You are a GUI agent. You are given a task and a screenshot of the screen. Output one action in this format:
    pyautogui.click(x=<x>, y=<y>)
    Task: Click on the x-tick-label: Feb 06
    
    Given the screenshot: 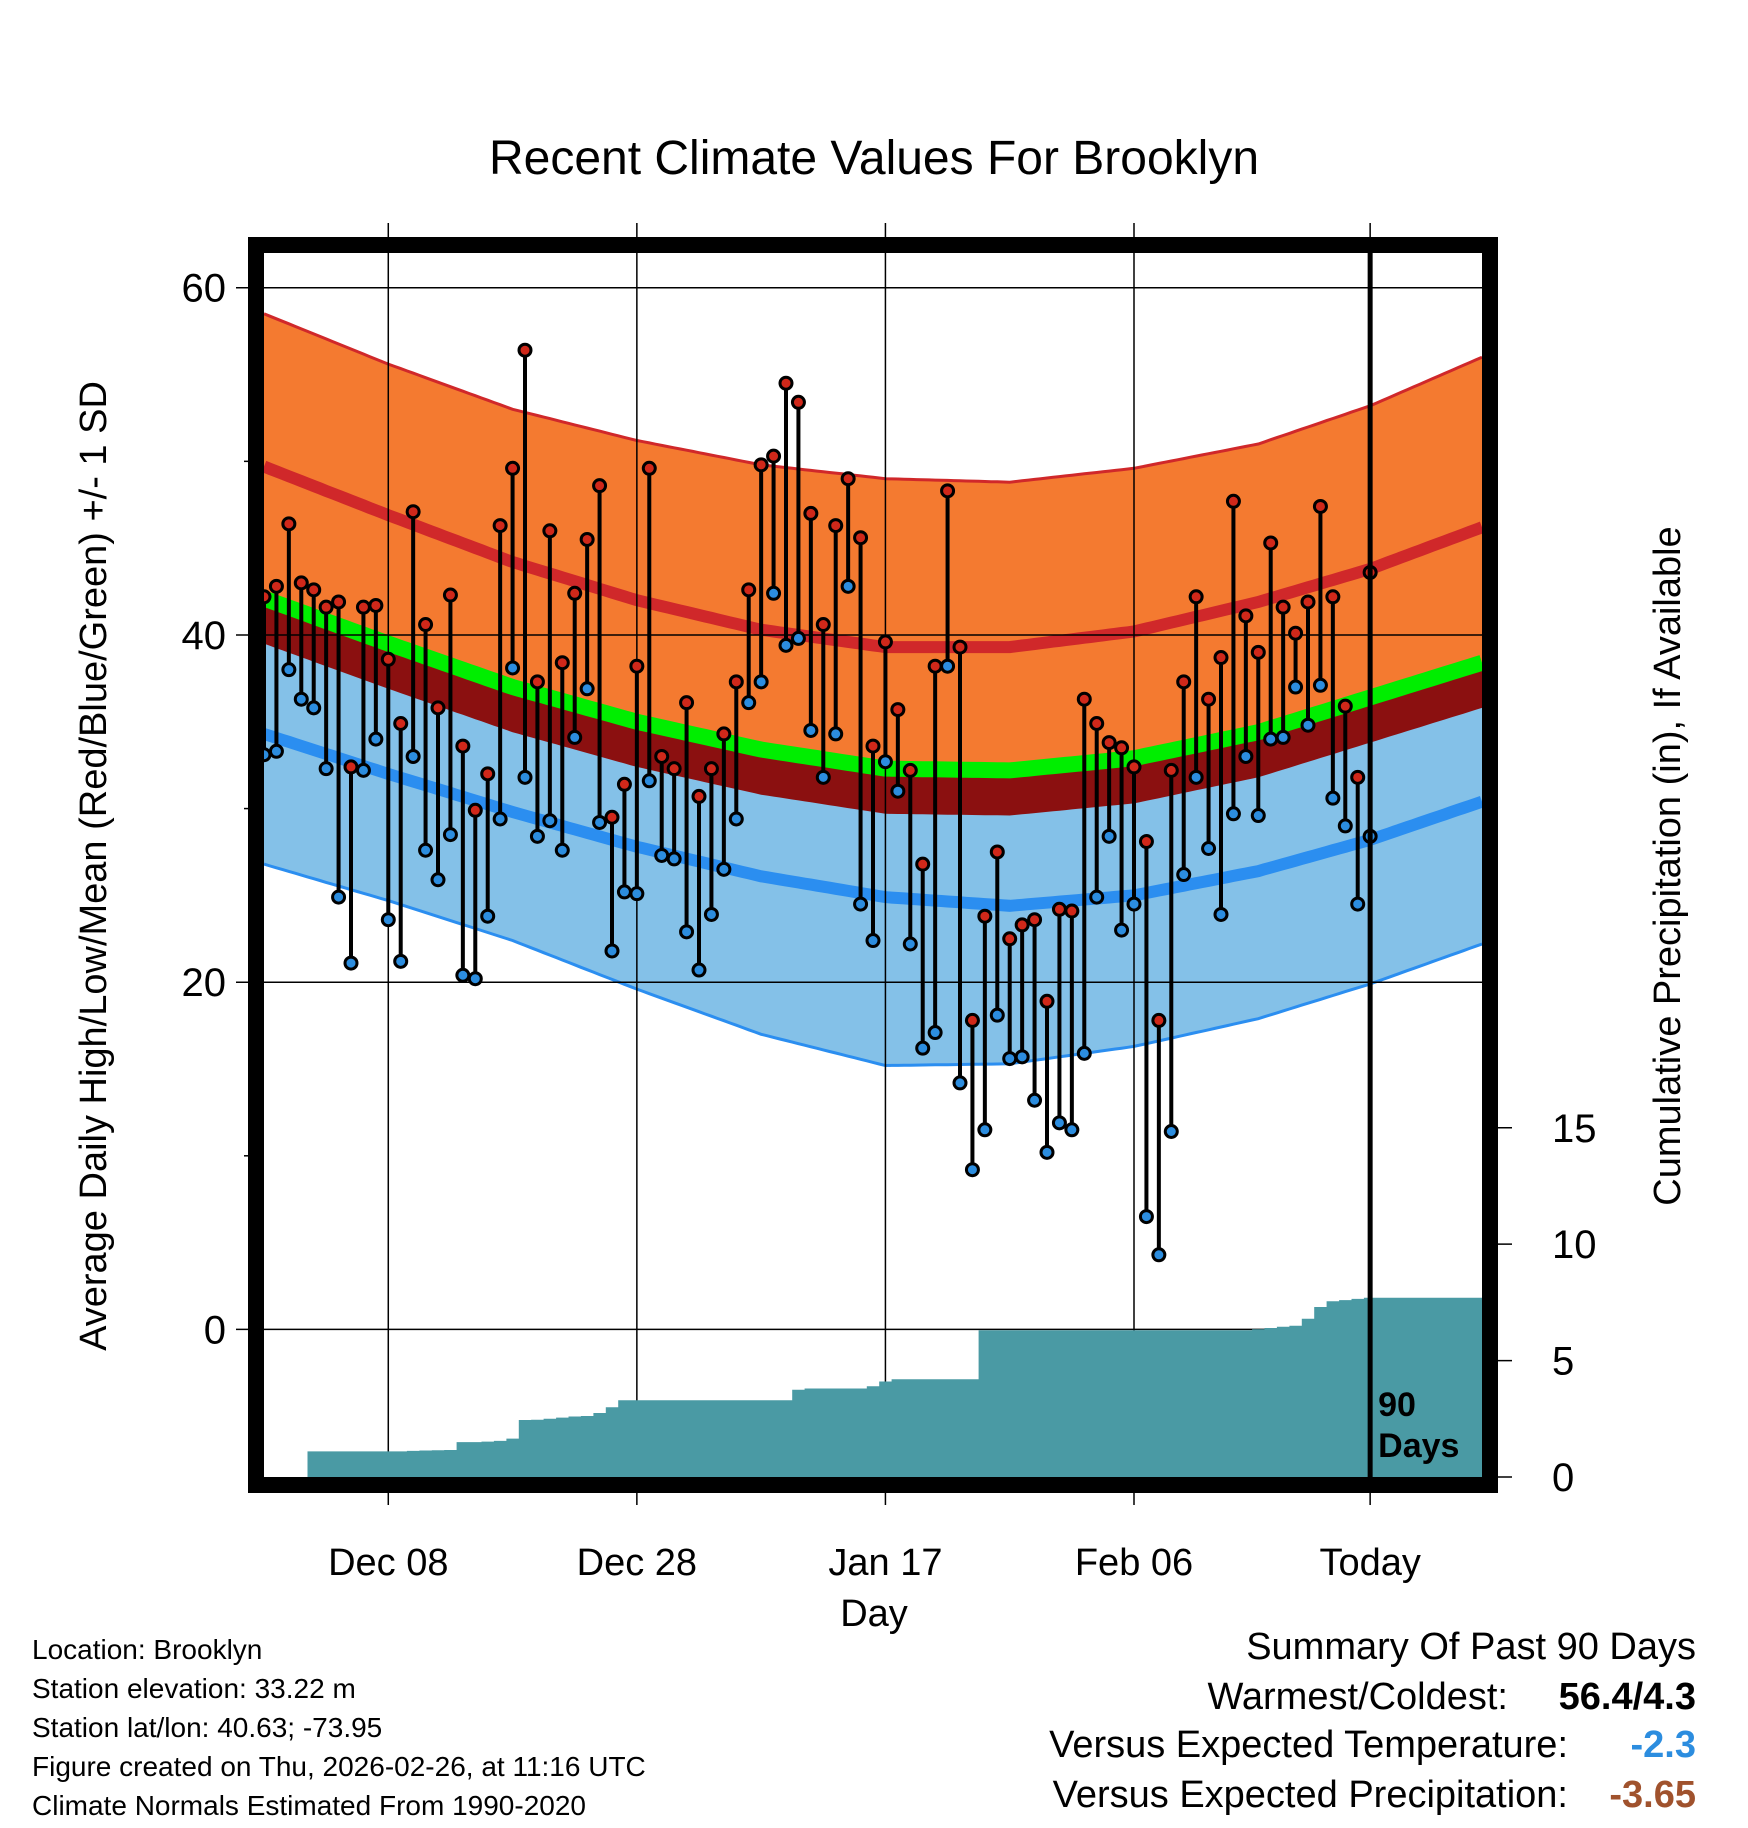 What is the action you would take?
    pyautogui.click(x=1134, y=1563)
    